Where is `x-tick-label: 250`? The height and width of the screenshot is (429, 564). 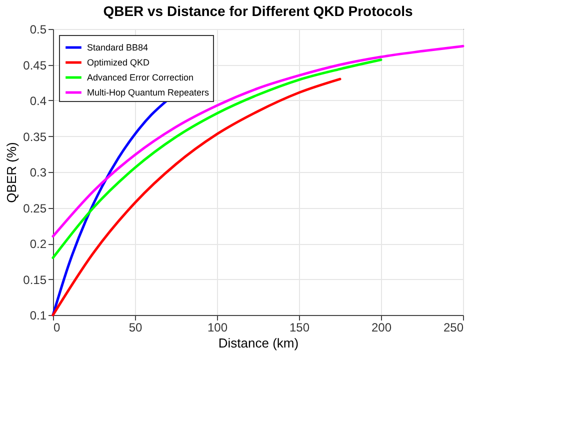
x-tick-label: 250 is located at coordinates (453, 327).